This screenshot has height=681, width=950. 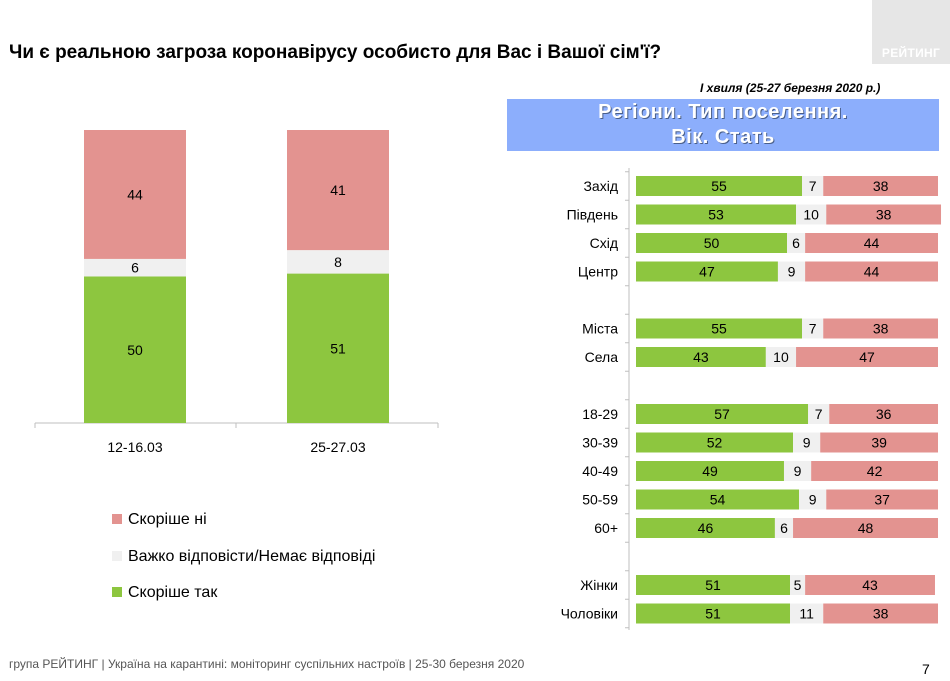 I want to click on data-label-yes: 52, so click(x=715, y=443).